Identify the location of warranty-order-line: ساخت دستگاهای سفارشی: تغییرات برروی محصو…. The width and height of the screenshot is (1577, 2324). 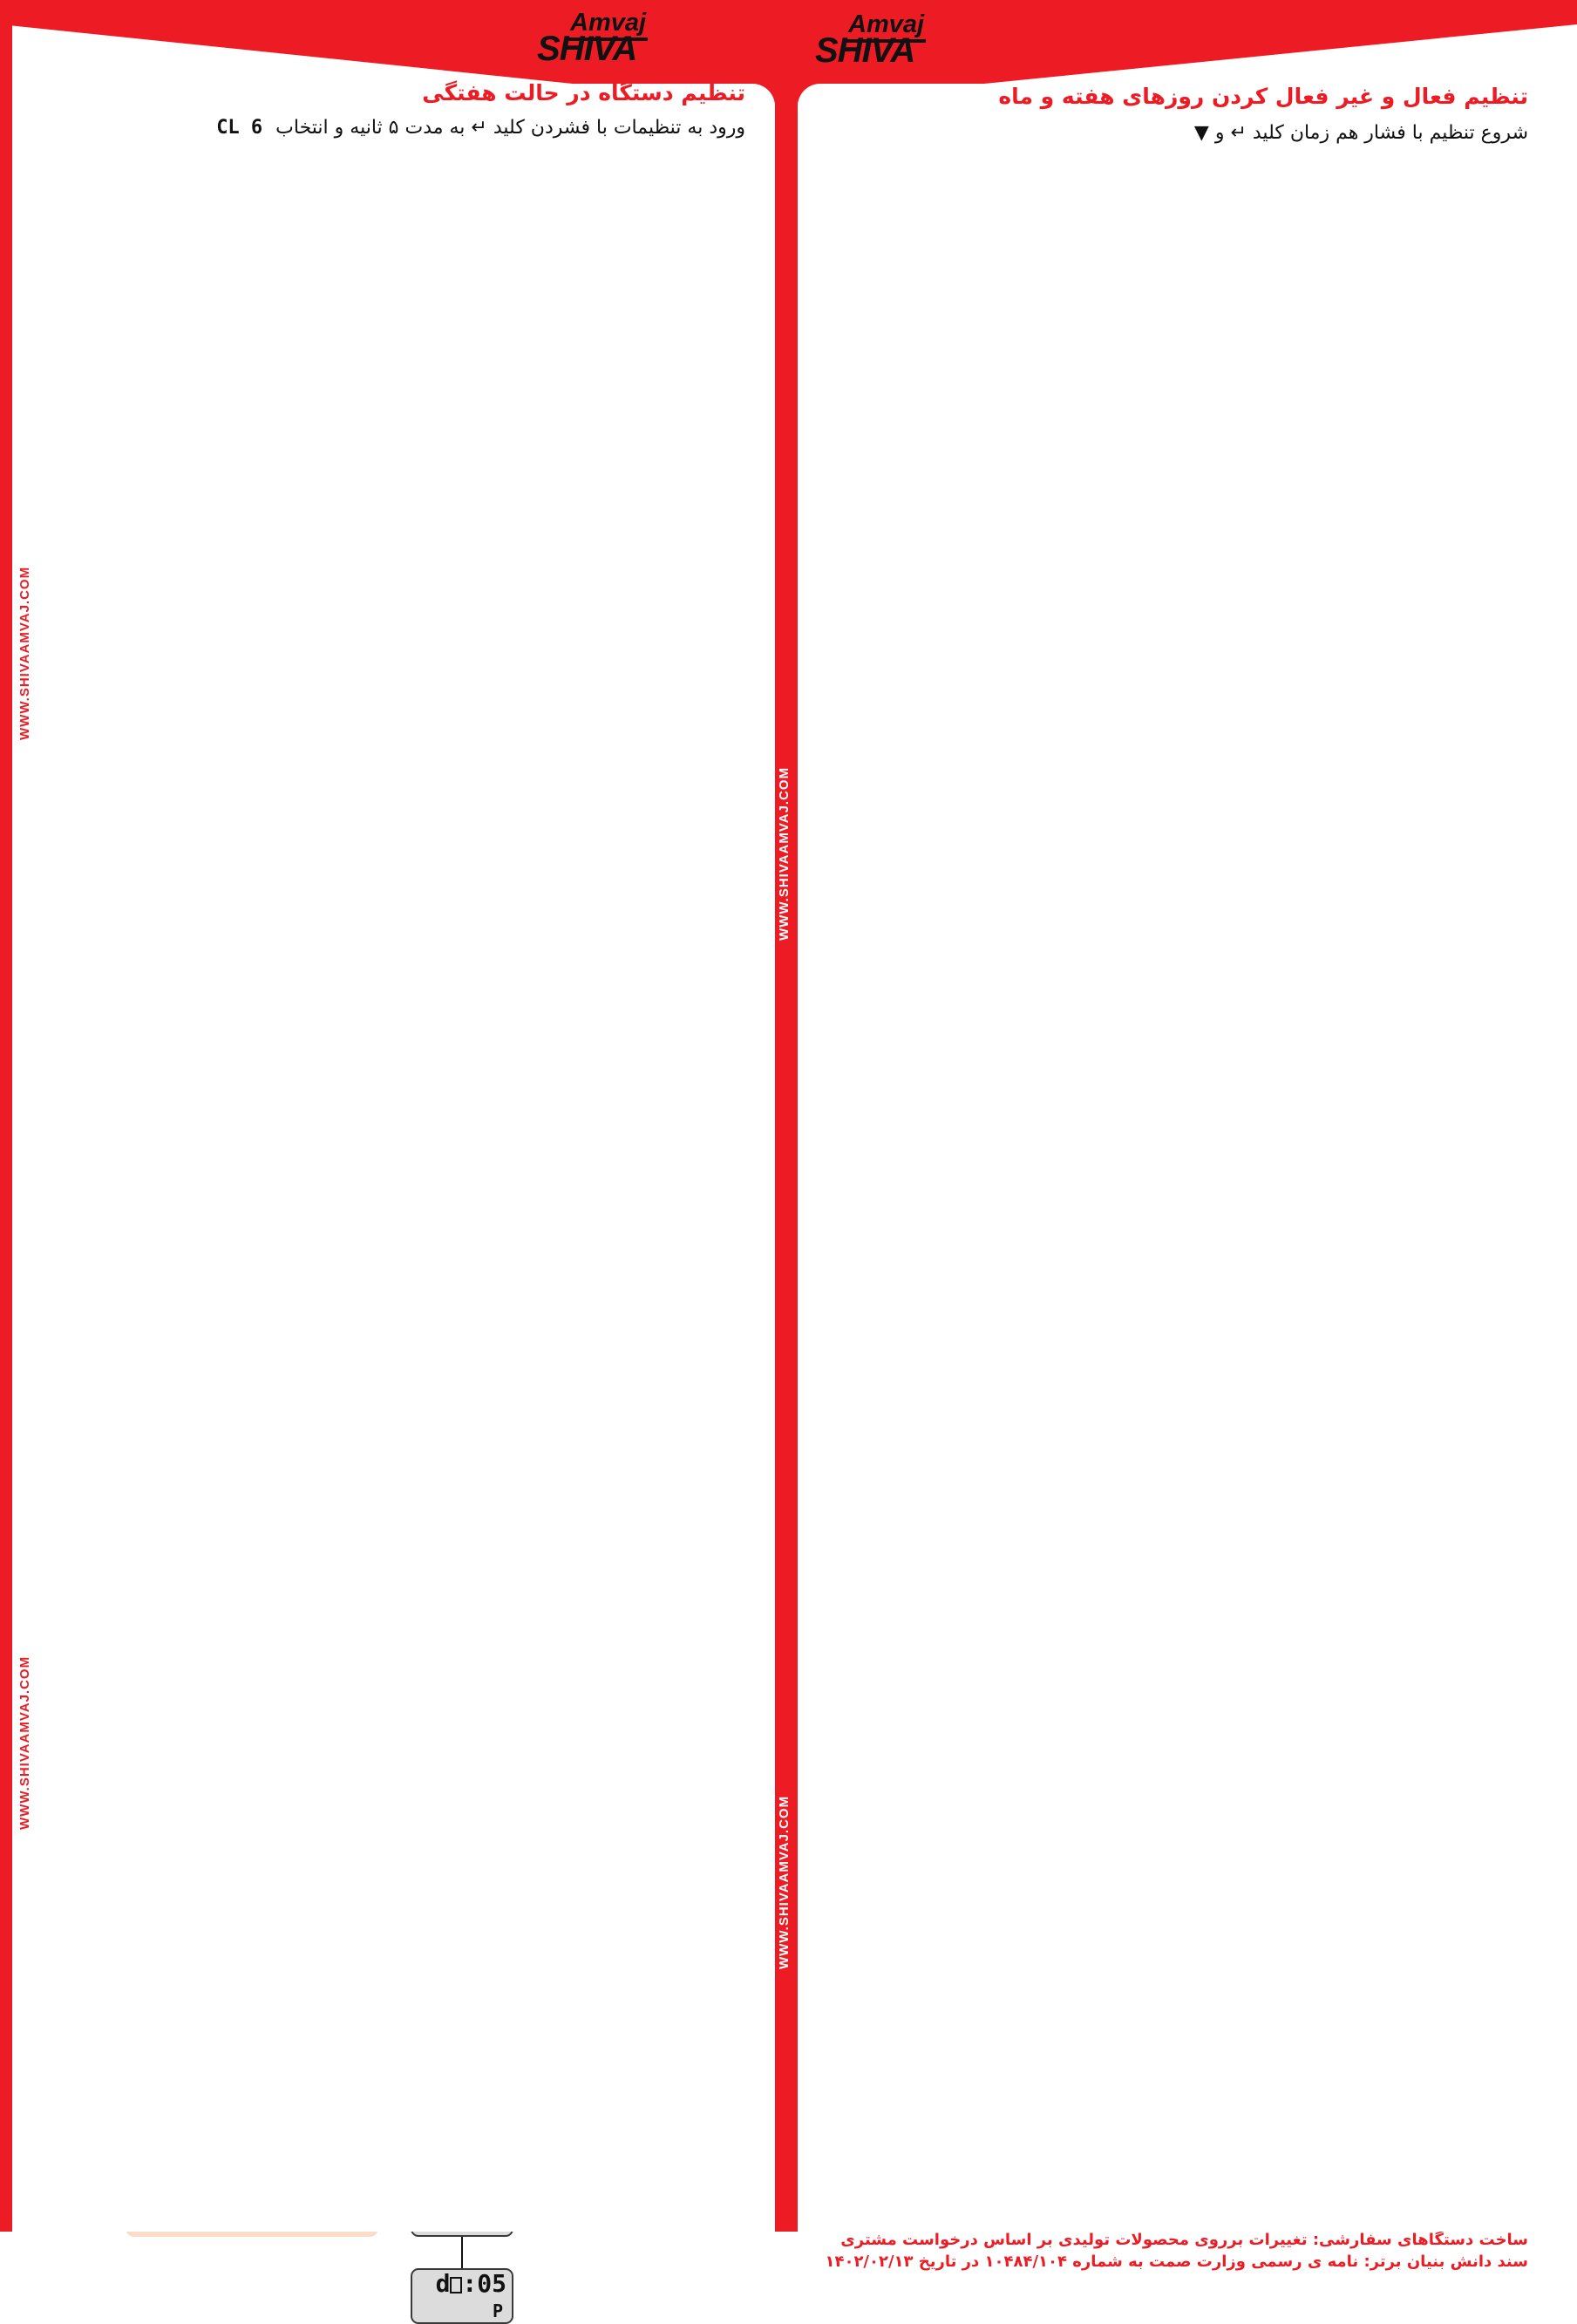
(1184, 2240).